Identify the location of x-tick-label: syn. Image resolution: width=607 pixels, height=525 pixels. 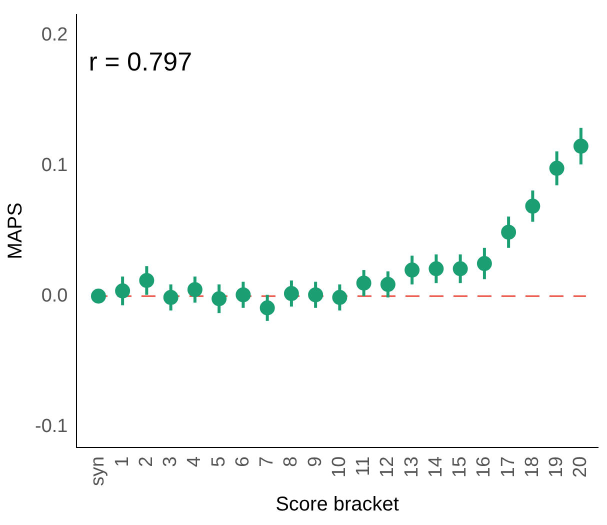
(98, 471).